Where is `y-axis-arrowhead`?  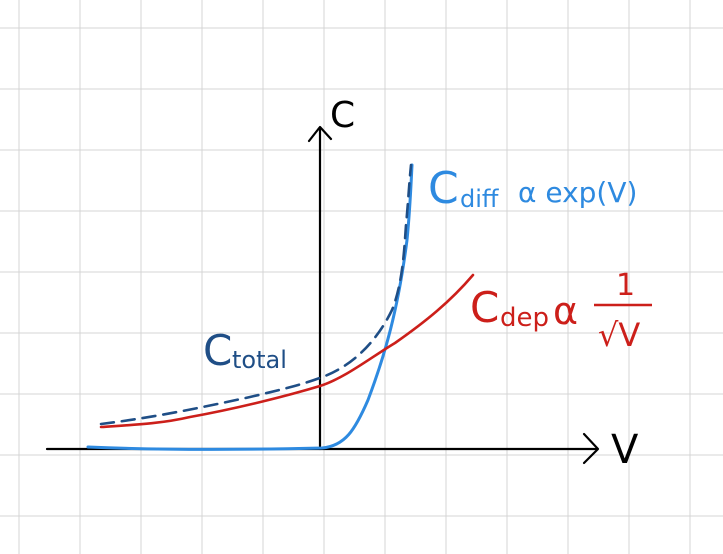
y-axis-arrowhead is located at coordinates (320, 134).